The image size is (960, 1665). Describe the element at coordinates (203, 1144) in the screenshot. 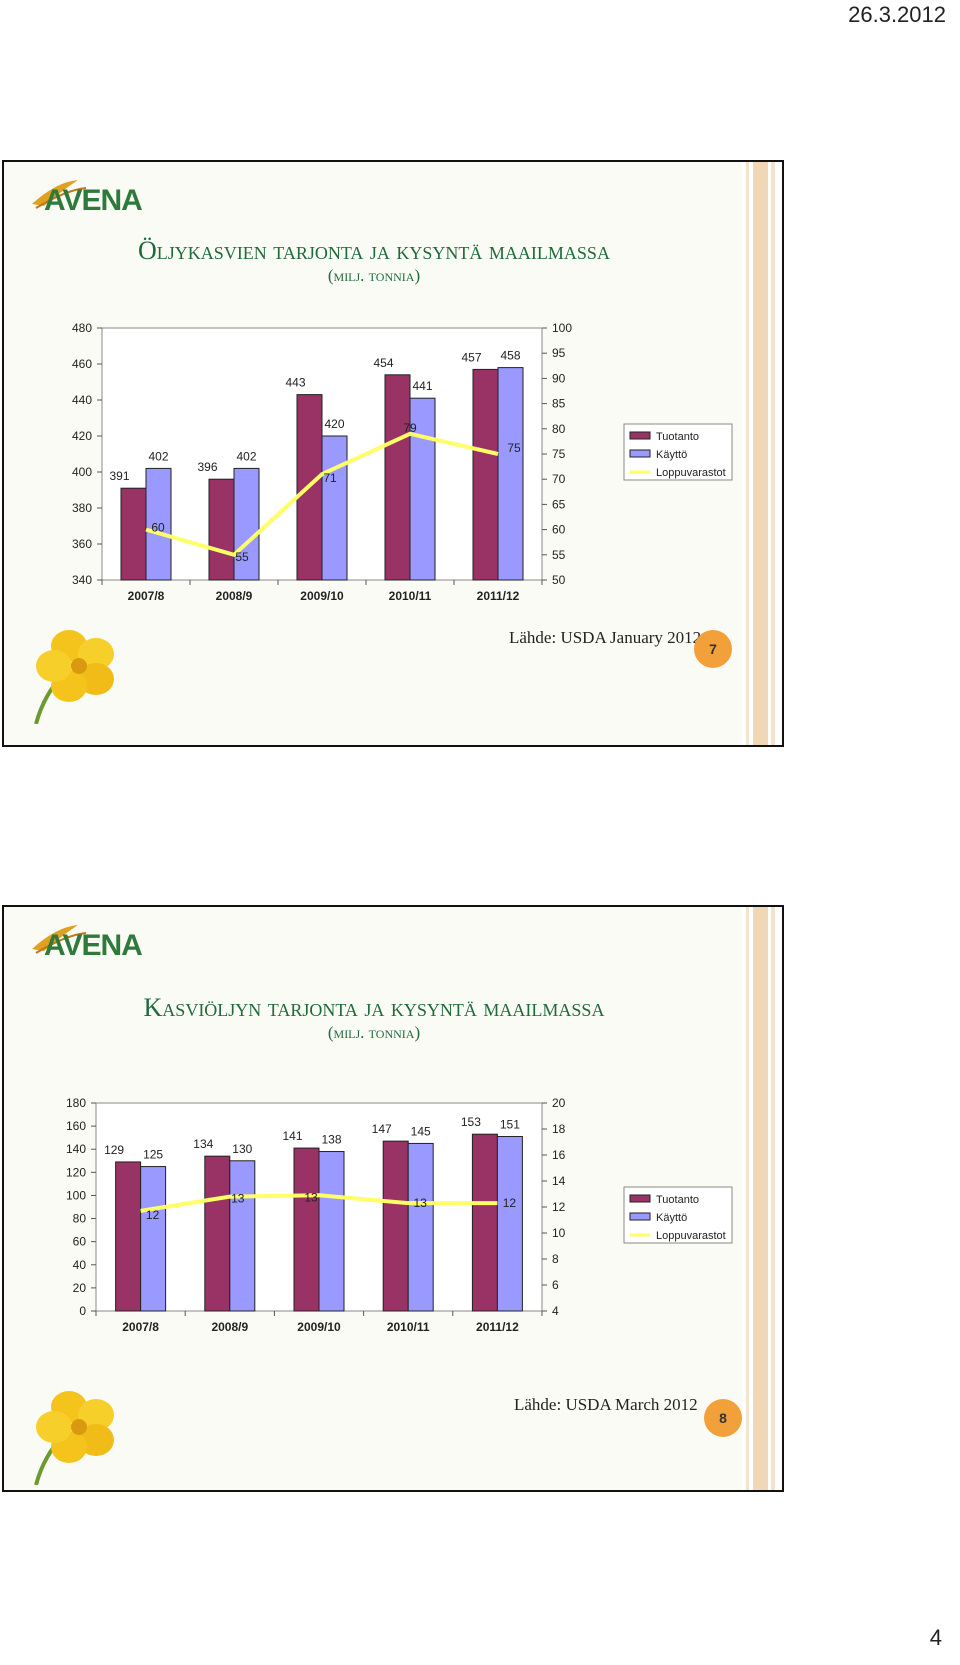

I see `bar-value-label: 134` at that location.